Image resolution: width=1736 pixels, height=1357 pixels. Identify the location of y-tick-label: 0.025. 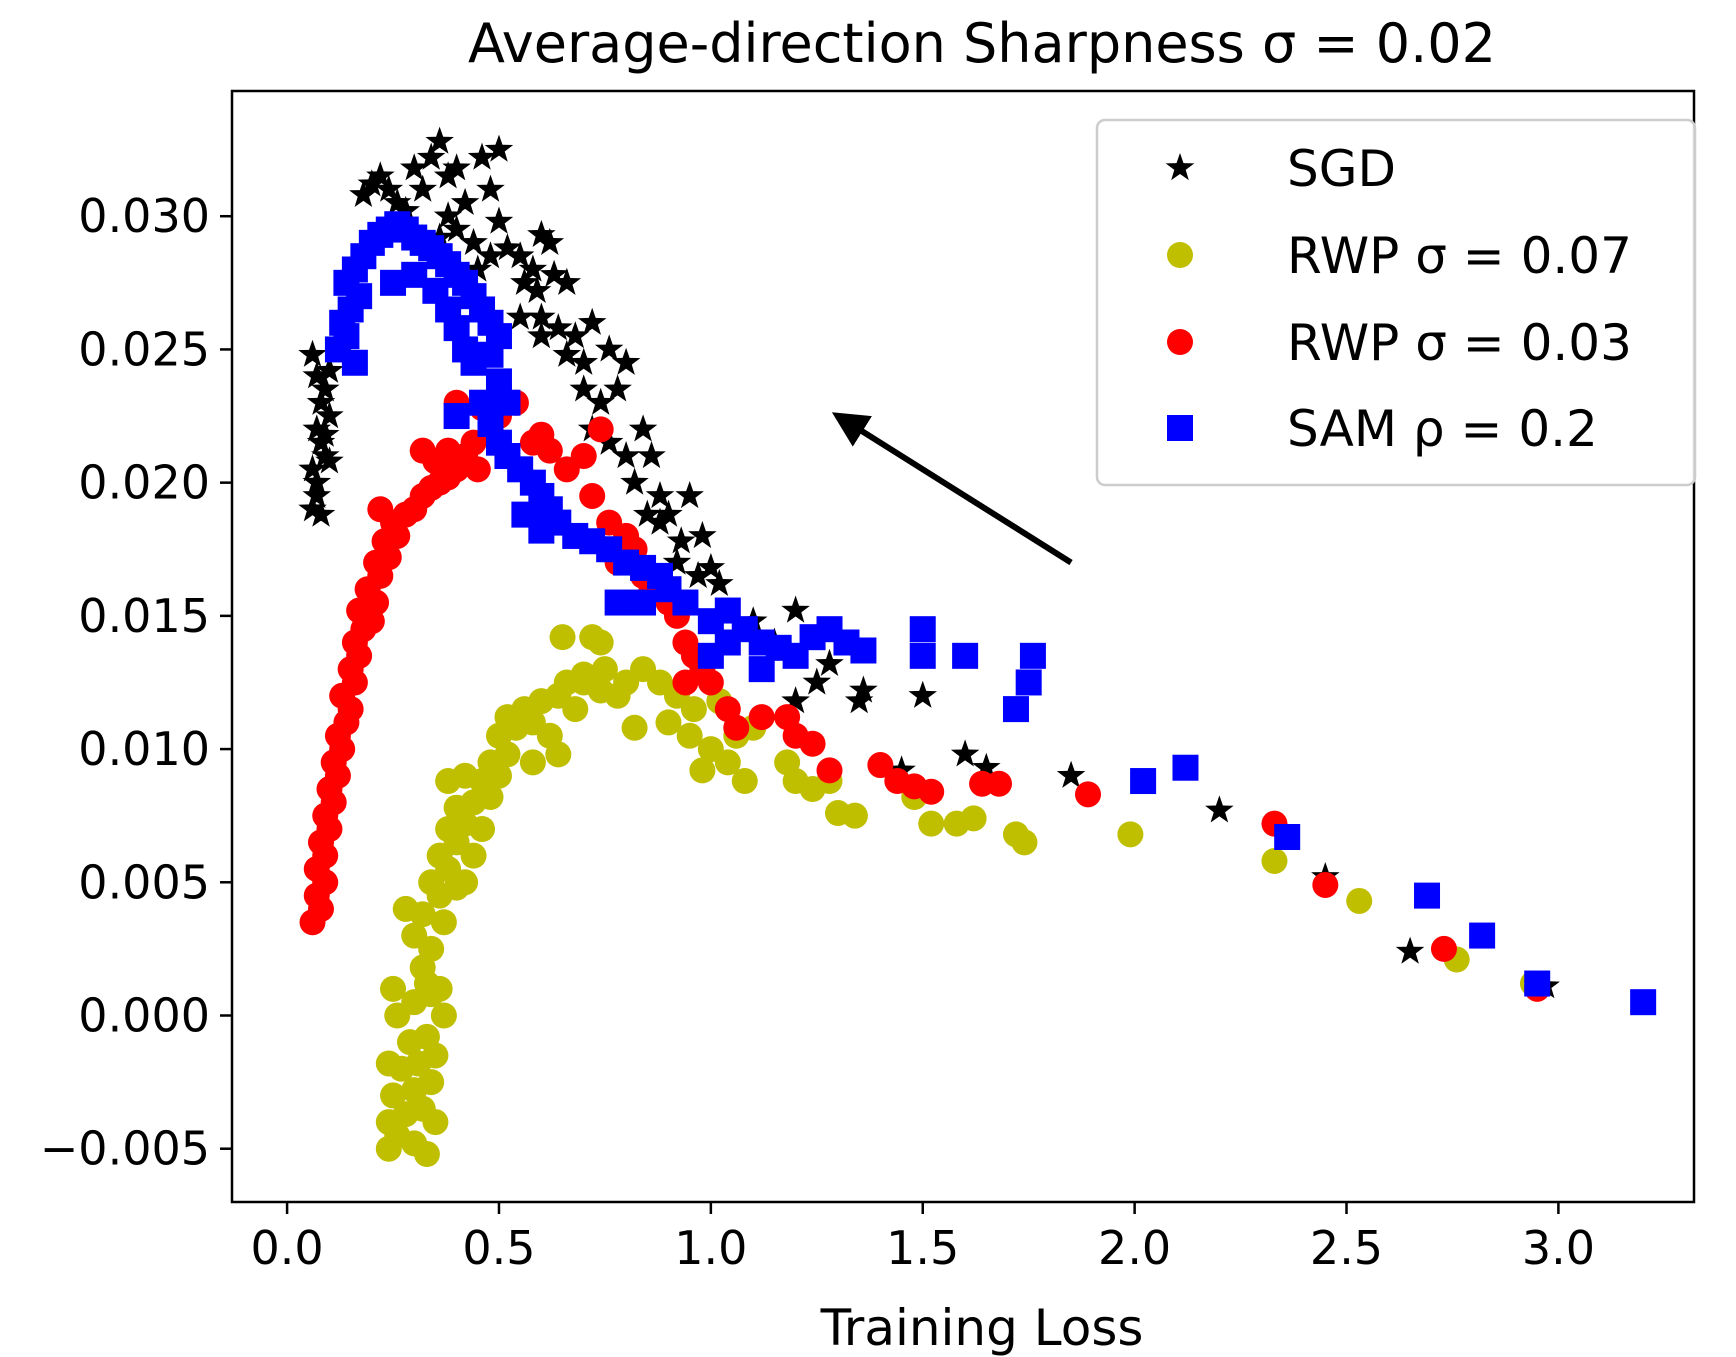
(144, 349).